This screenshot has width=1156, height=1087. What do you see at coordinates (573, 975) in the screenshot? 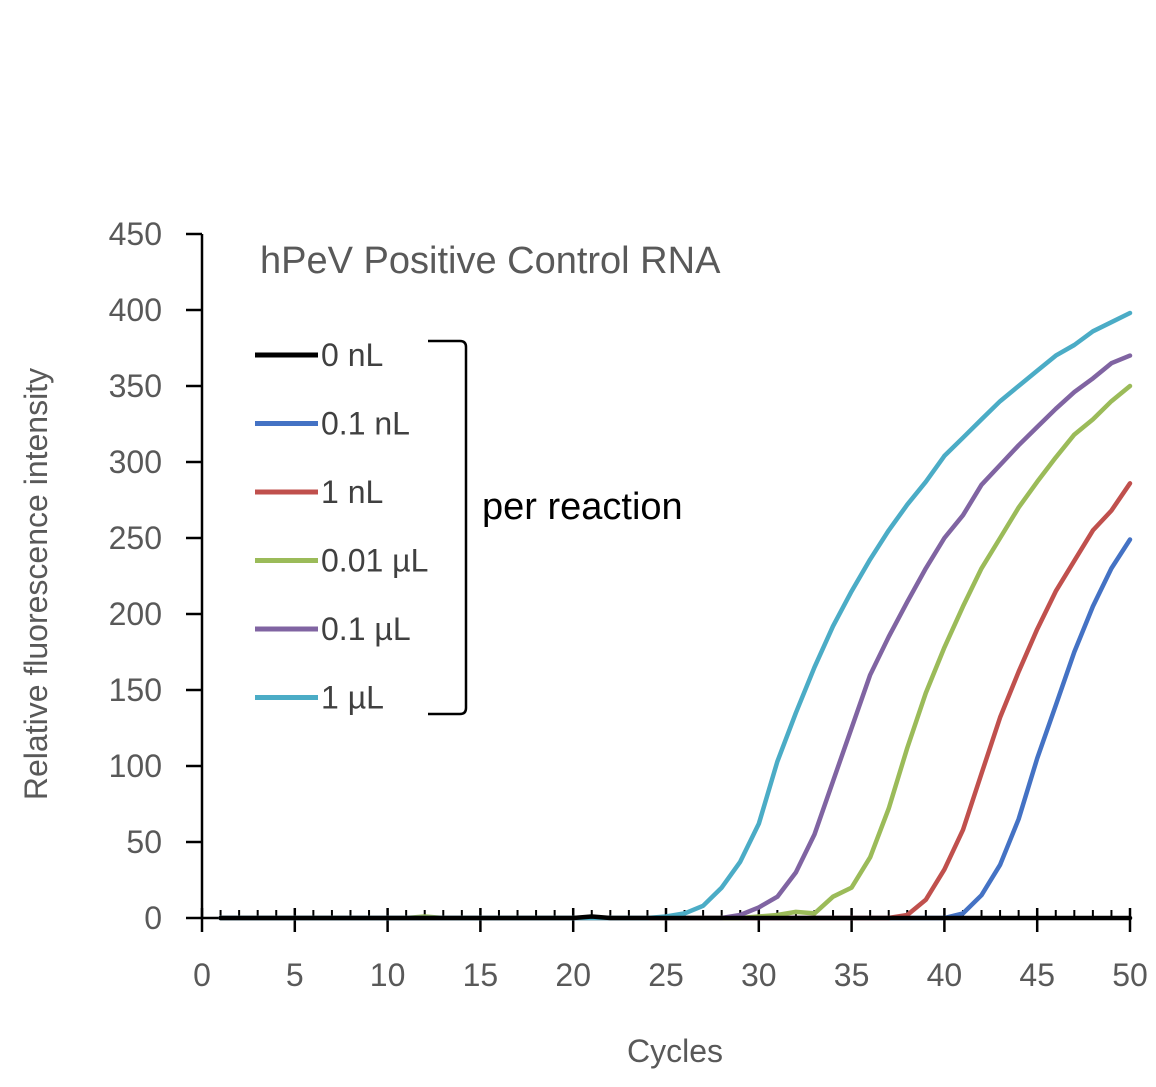
I see `x-tick-label: 20` at bounding box center [573, 975].